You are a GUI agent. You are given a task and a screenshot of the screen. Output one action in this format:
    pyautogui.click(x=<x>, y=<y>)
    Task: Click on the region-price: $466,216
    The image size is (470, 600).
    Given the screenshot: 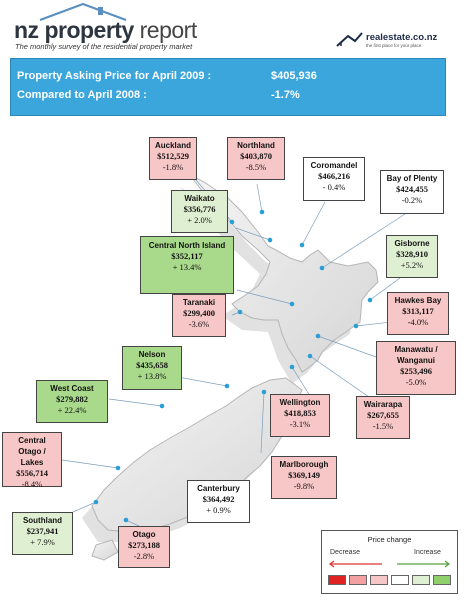 What is the action you would take?
    pyautogui.click(x=334, y=176)
    